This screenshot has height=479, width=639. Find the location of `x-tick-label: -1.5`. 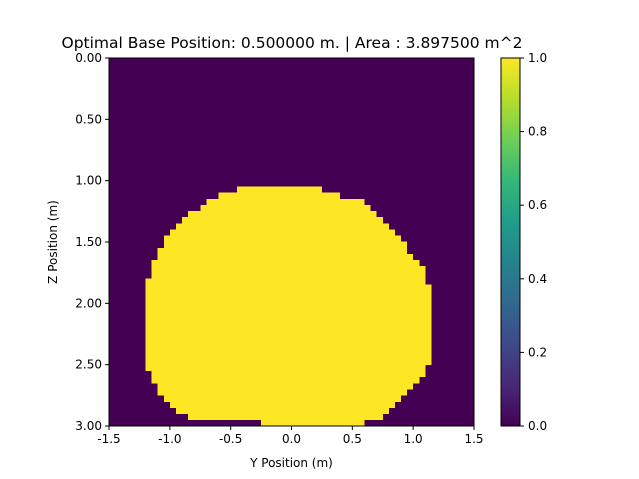

x-tick-label: -1.5 is located at coordinates (108, 439).